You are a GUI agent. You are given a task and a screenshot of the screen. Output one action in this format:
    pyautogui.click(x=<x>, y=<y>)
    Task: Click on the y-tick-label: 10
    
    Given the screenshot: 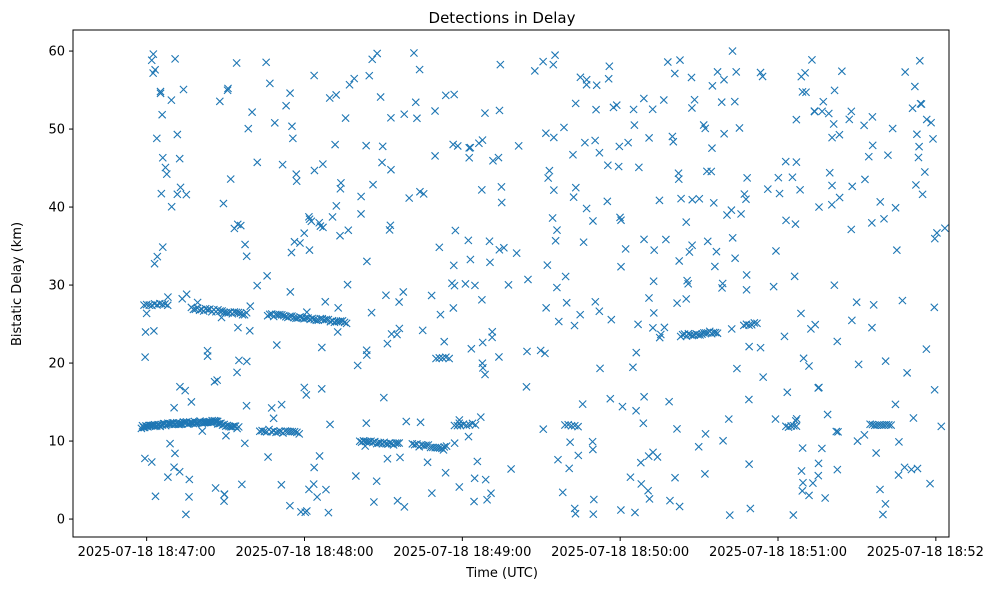 What is the action you would take?
    pyautogui.click(x=56, y=442)
    